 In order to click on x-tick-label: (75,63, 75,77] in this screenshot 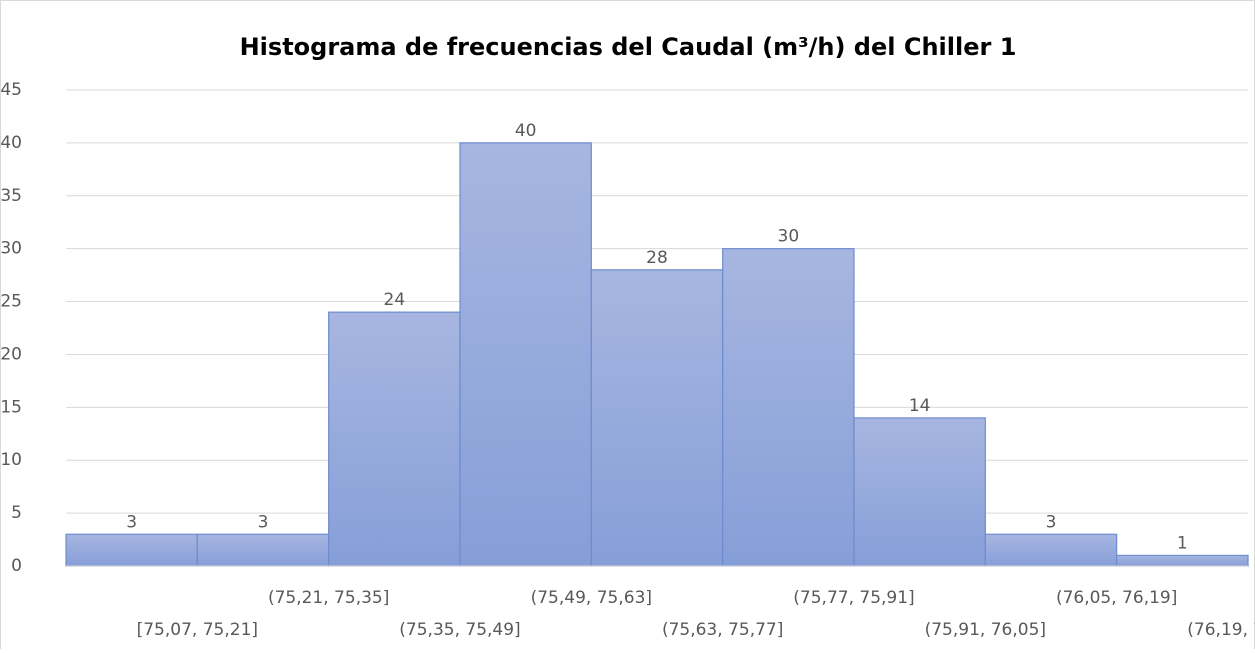, I will do `click(722, 630)`.